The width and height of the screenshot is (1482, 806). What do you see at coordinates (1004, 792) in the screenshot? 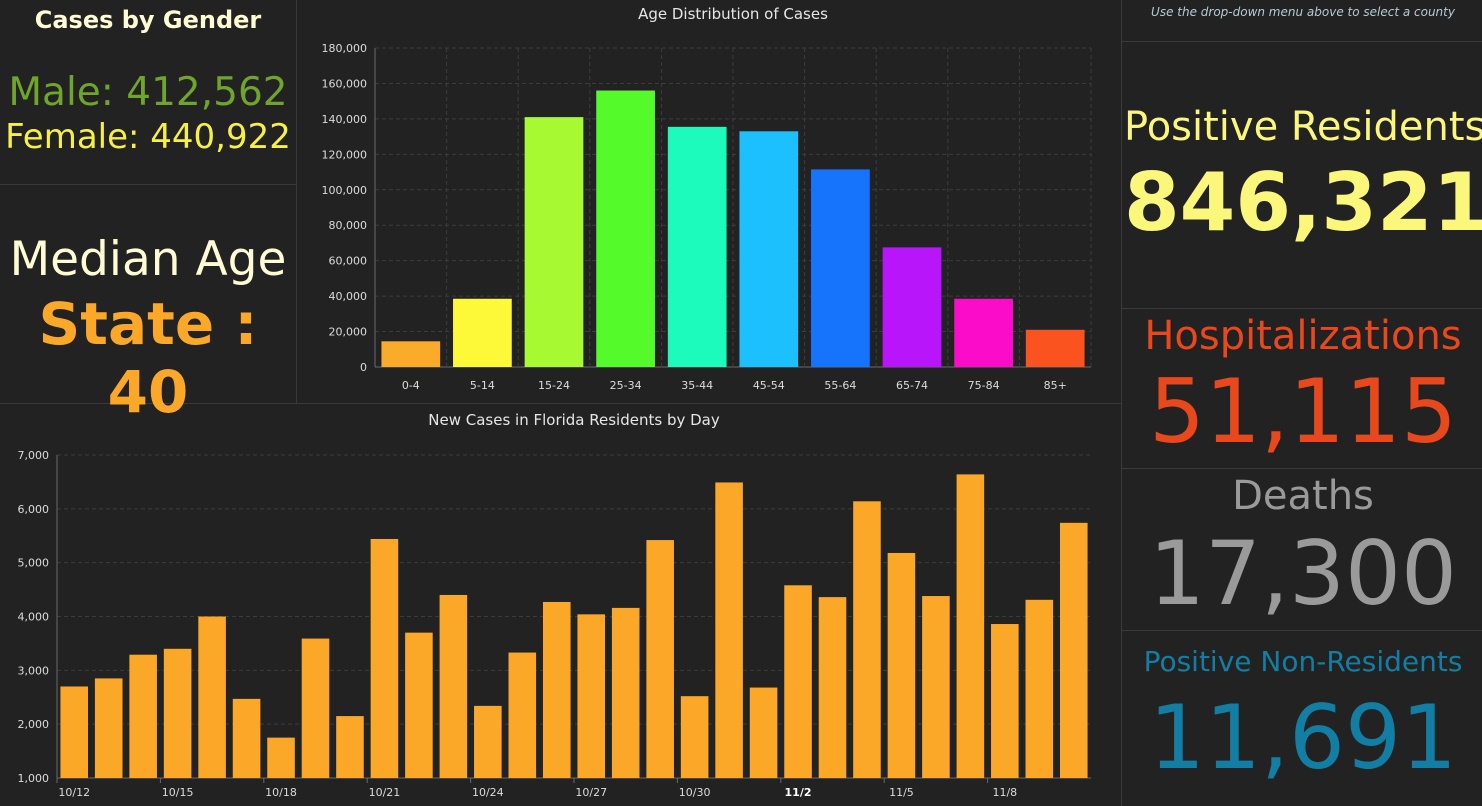
I see `x-tick-label: 11/8` at bounding box center [1004, 792].